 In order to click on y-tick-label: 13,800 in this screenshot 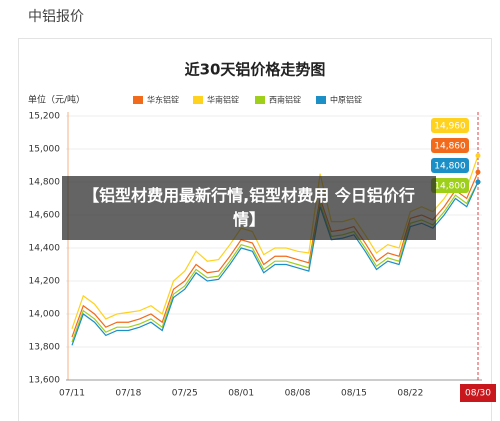, I will do `click(45, 348)`.